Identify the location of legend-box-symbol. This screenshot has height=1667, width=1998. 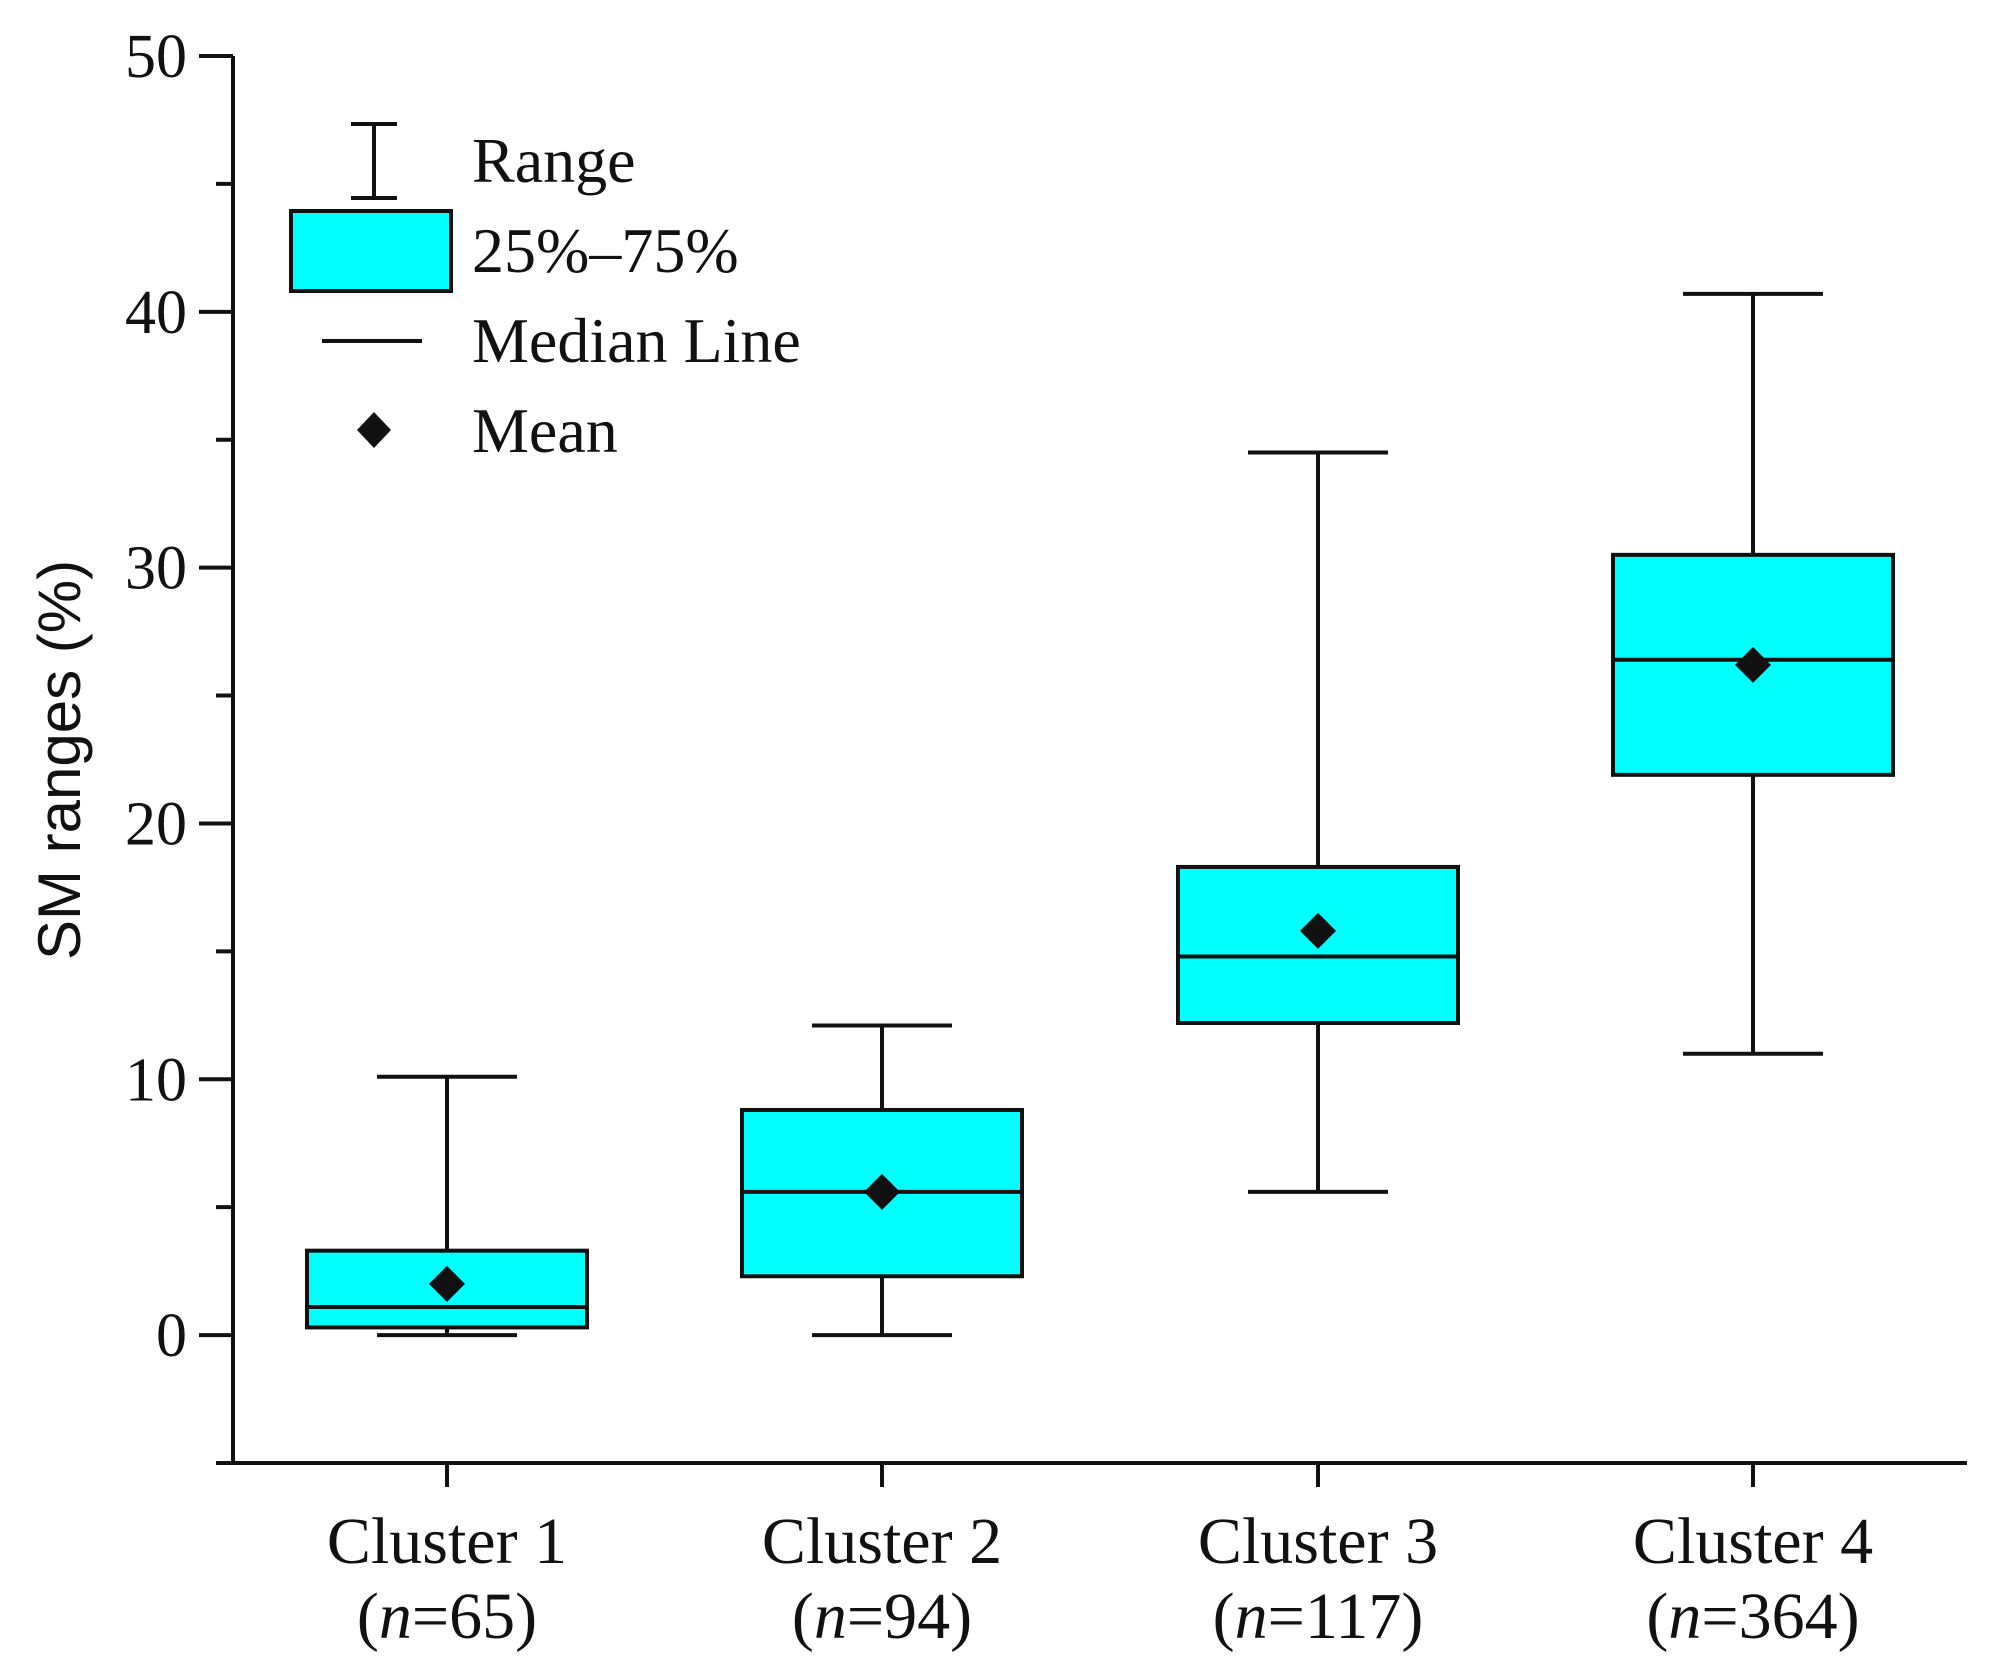
(371, 251).